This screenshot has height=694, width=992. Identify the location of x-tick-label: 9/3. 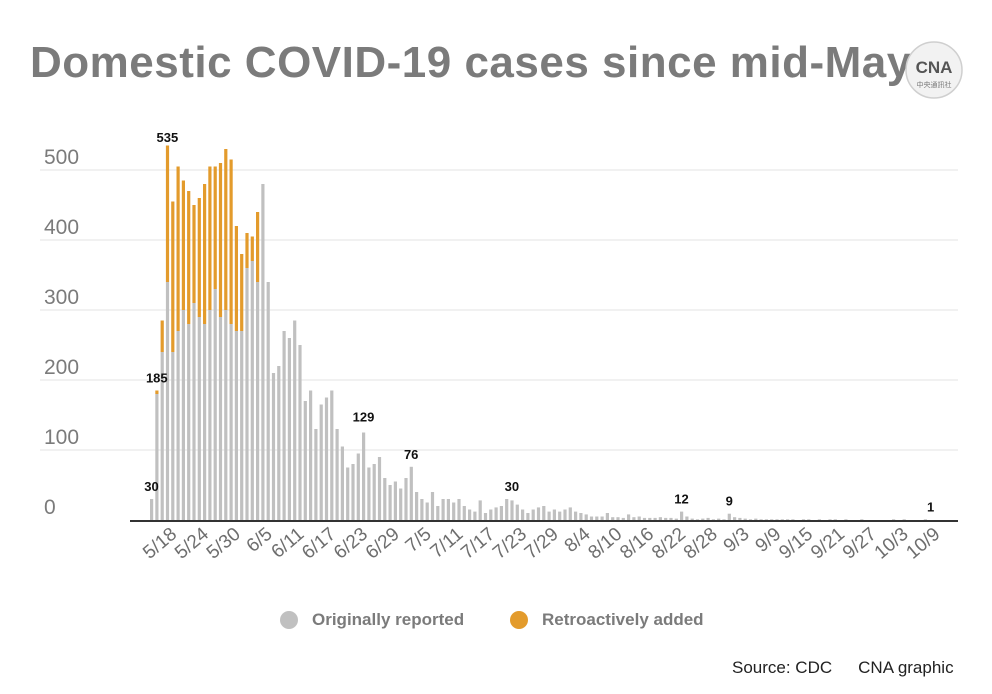
(737, 540).